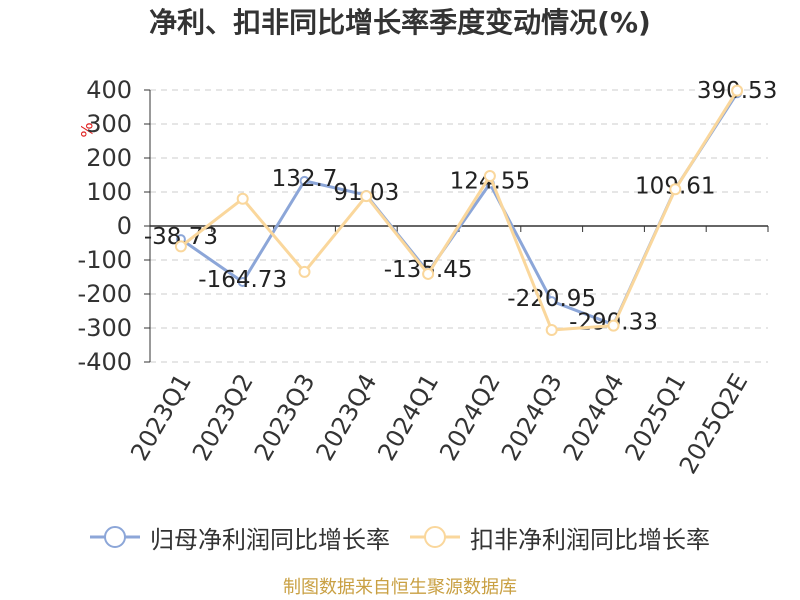  What do you see at coordinates (400, 537) in the screenshot?
I see `legend: 归母净利润同比增长率 扣非净利润同比增长率` at bounding box center [400, 537].